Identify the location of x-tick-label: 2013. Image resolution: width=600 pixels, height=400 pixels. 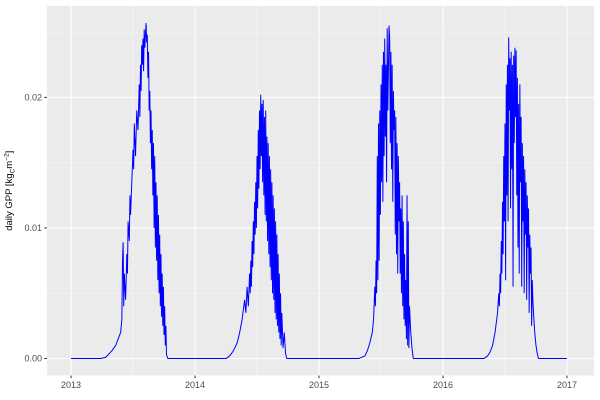
(71, 385).